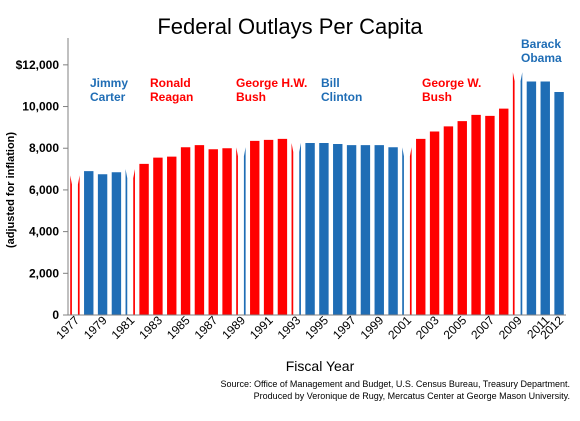 This screenshot has height=421, width=580. Describe the element at coordinates (462, 218) in the screenshot. I see `bar-2005` at that location.